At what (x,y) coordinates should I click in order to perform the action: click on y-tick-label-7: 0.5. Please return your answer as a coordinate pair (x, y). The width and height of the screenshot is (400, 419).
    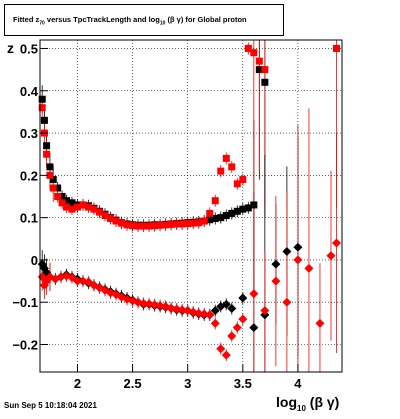
    Looking at the image, I should click on (29, 48).